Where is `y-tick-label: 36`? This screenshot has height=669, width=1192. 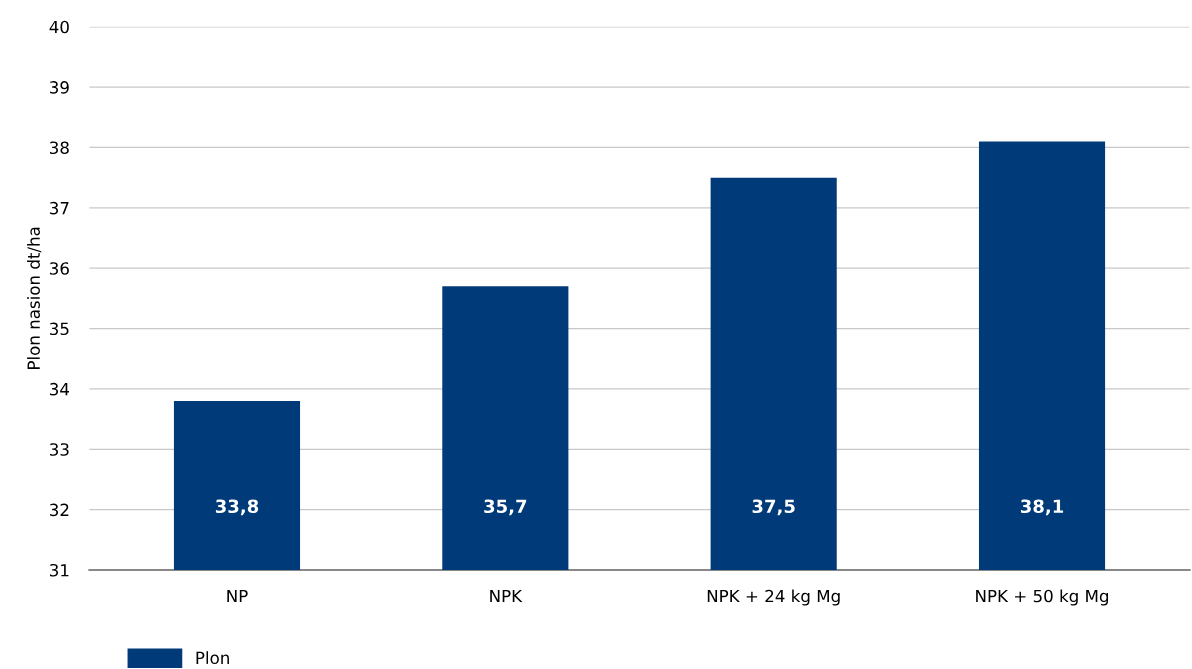 y-tick-label: 36 is located at coordinates (59, 268).